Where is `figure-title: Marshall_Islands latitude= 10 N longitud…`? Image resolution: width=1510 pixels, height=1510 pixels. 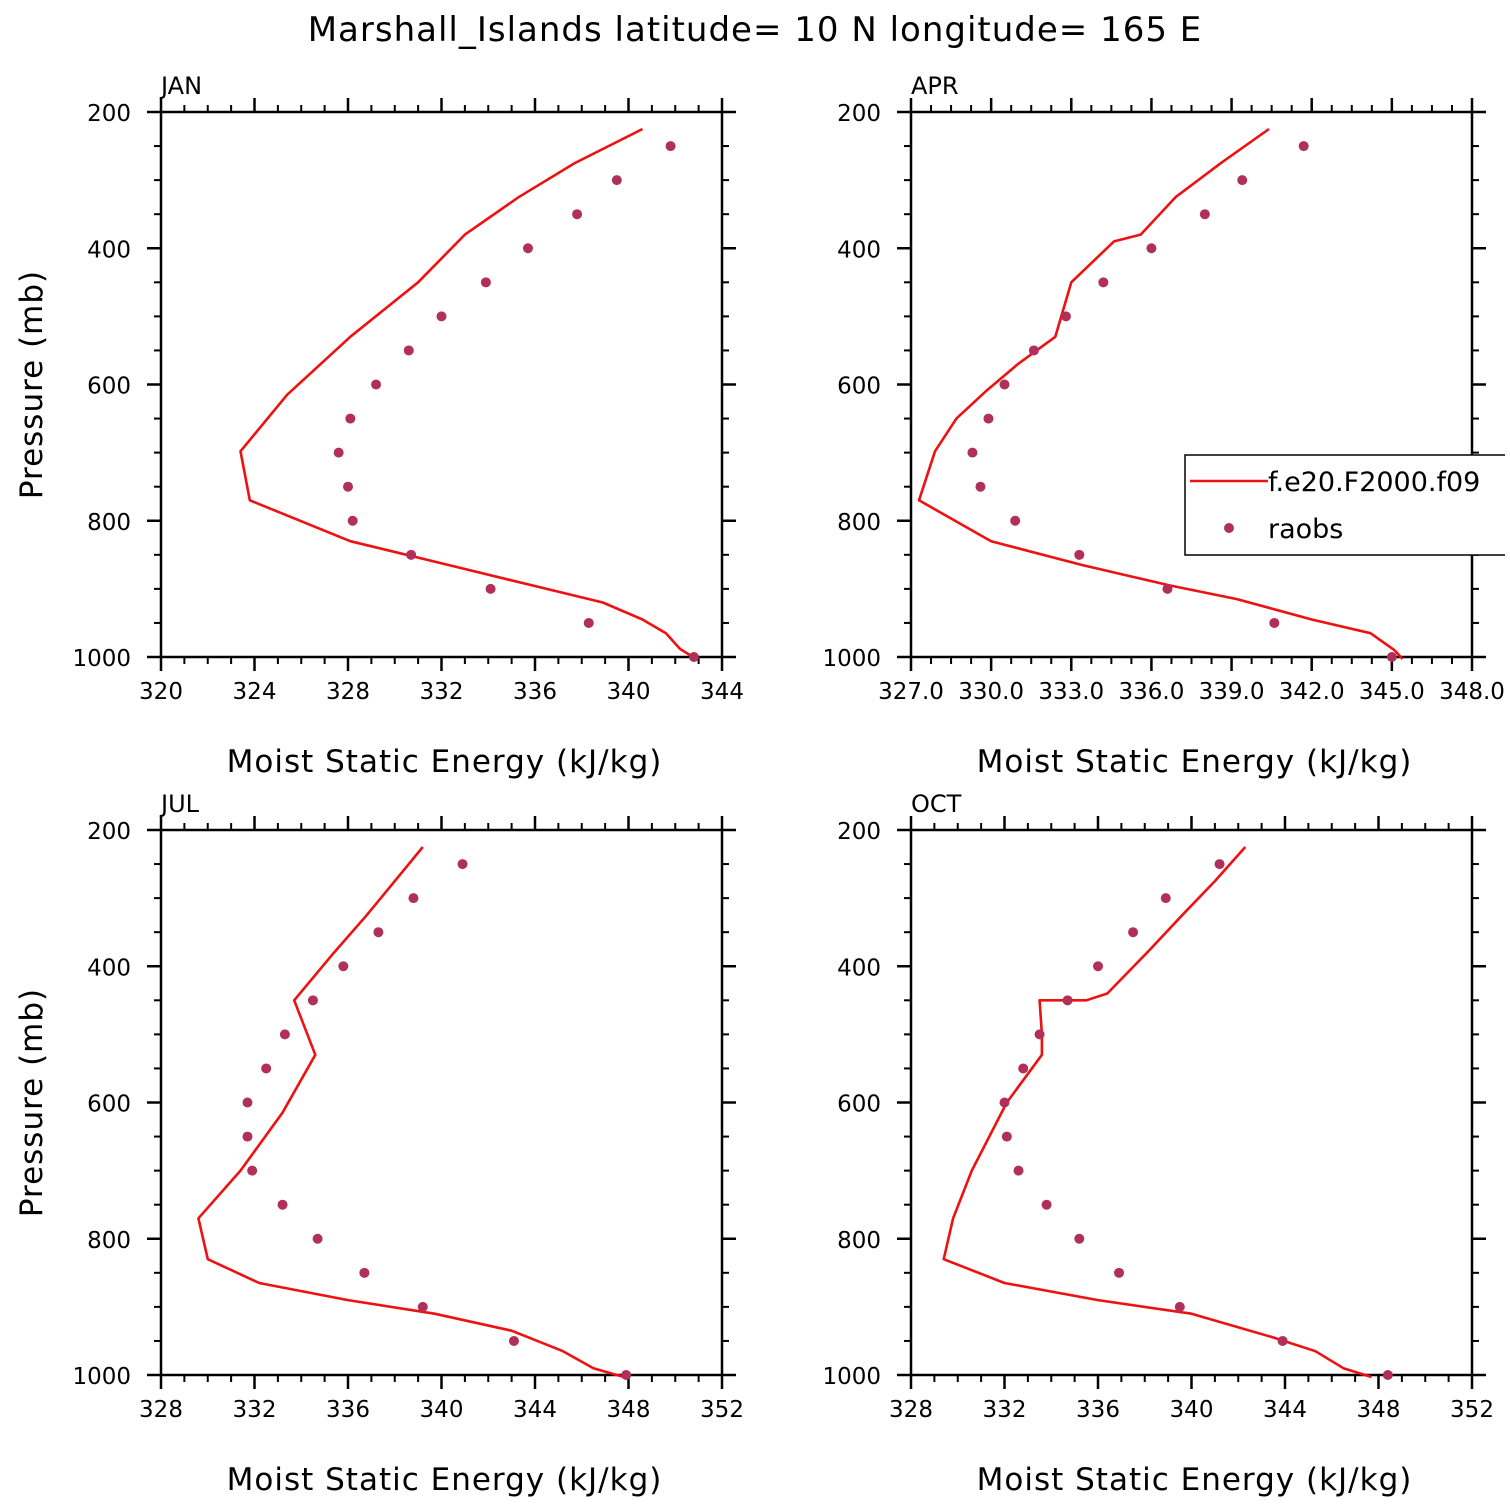
figure-title: Marshall_Islands latitude= 10 N longitud… is located at coordinates (755, 30).